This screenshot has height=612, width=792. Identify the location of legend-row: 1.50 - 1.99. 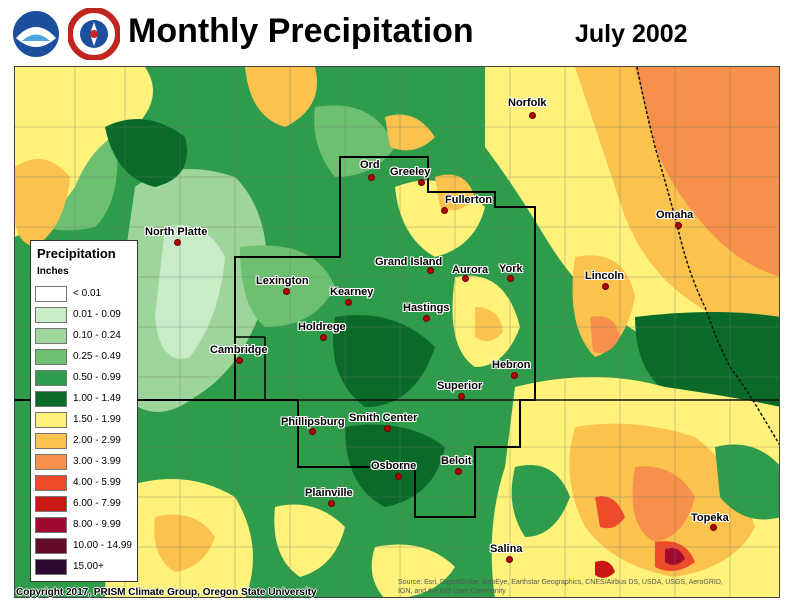
(85, 420).